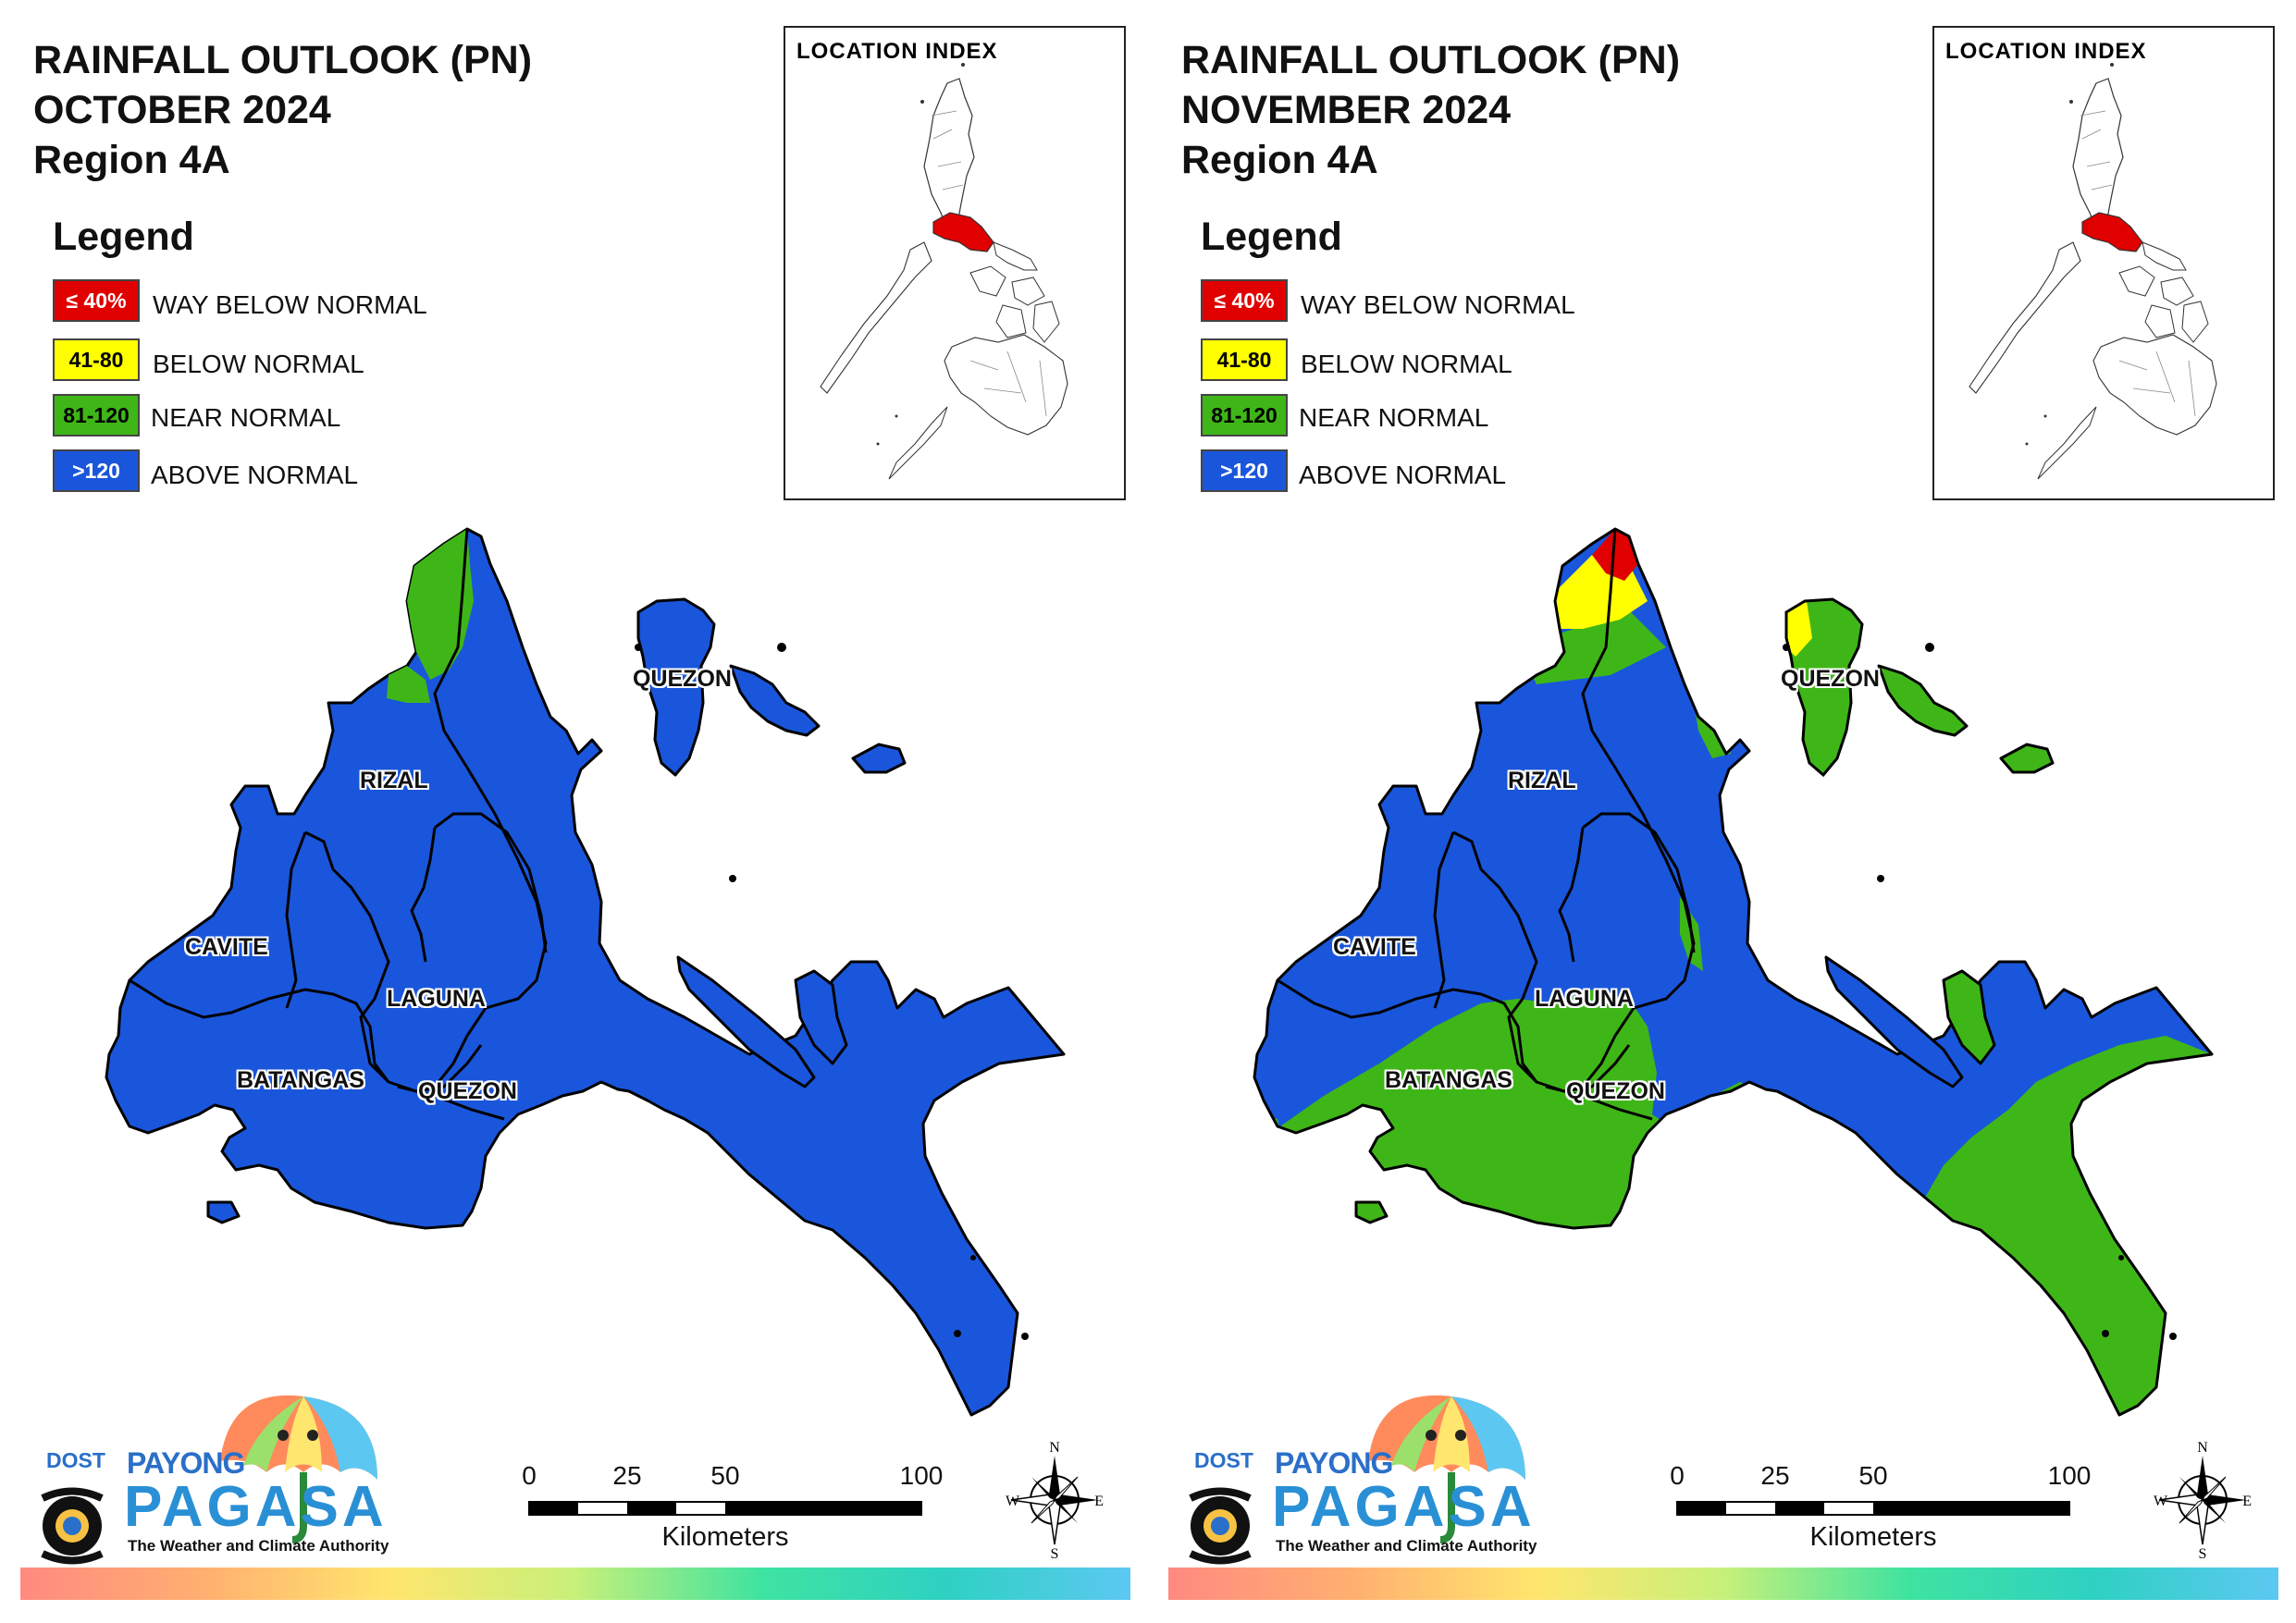 The width and height of the screenshot is (2296, 1623). Describe the element at coordinates (182, 110) in the screenshot. I see `title-line-2: OCTOBER 2024` at that location.